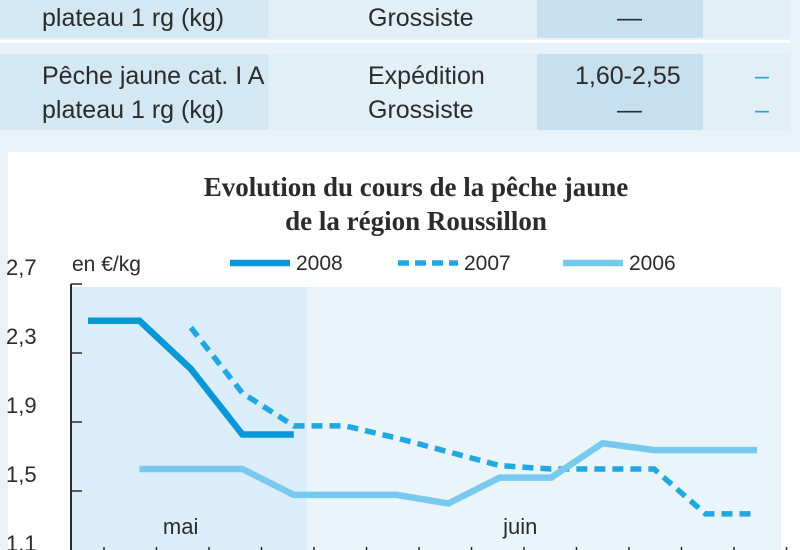 The height and width of the screenshot is (550, 800). What do you see at coordinates (652, 263) in the screenshot?
I see `legend-label-2006: 2006` at bounding box center [652, 263].